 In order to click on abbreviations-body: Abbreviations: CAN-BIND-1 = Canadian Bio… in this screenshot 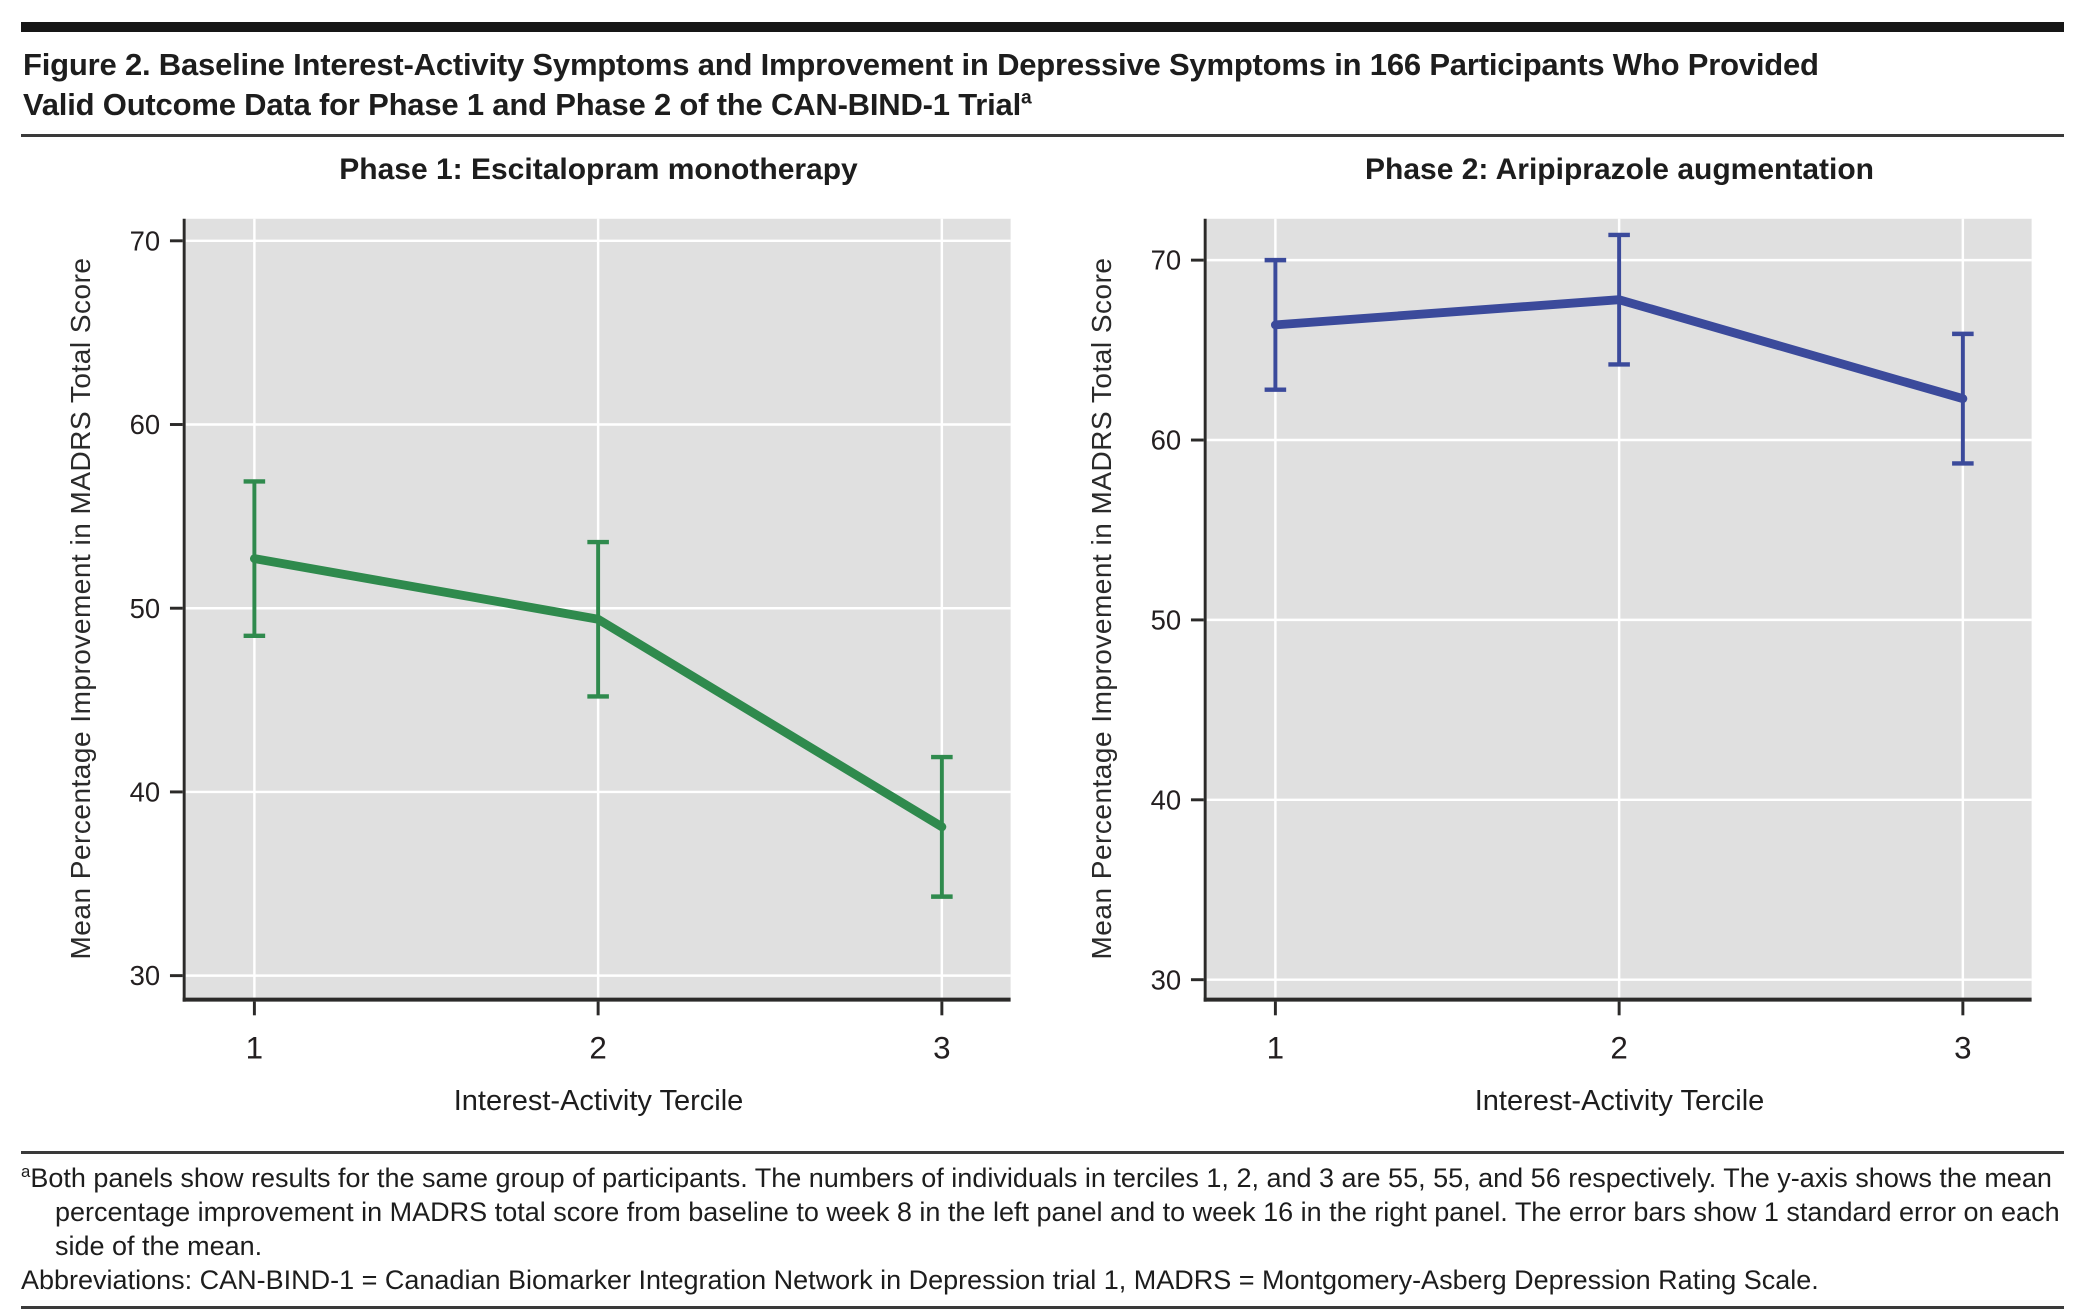, I will do `click(920, 1280)`.